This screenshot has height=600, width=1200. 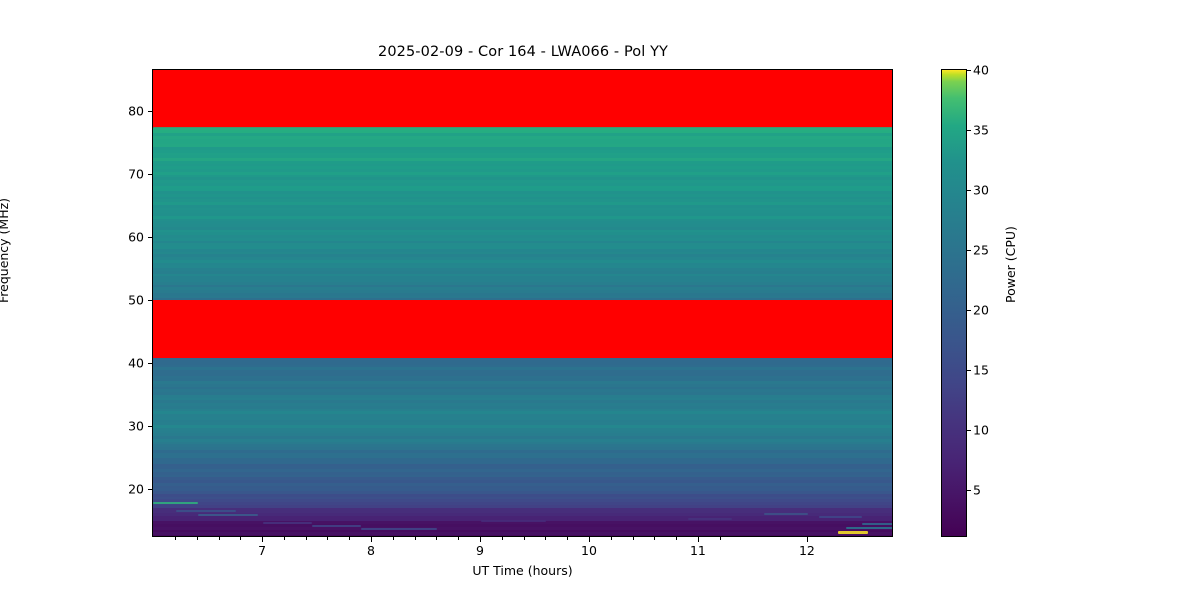 What do you see at coordinates (371, 550) in the screenshot?
I see `x-tick-label: 8` at bounding box center [371, 550].